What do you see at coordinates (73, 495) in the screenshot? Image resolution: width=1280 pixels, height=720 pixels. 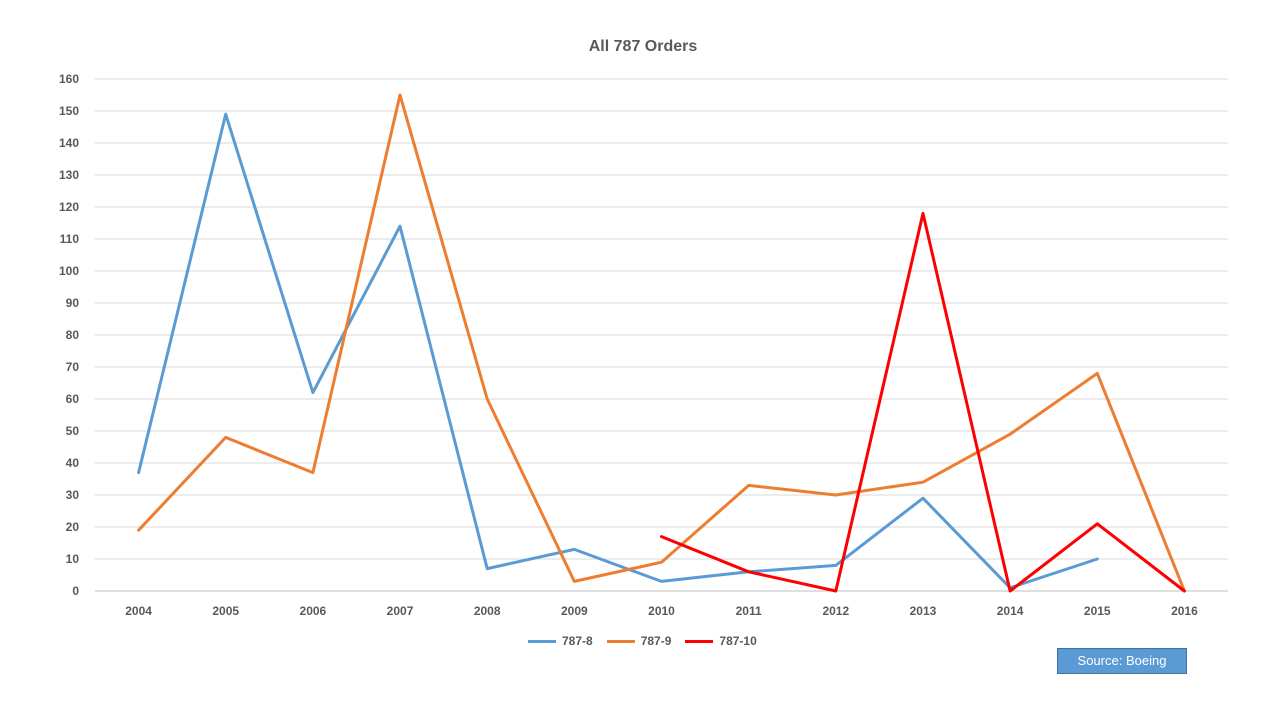 I see `y-tick-label: 30` at bounding box center [73, 495].